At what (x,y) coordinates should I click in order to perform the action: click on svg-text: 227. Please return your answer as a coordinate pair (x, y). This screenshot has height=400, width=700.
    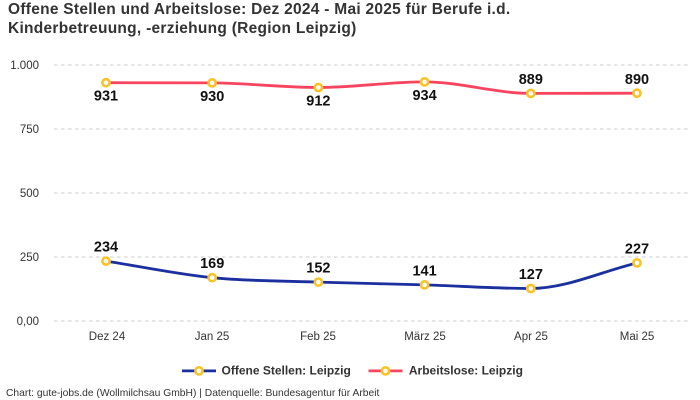
    Looking at the image, I should click on (637, 249).